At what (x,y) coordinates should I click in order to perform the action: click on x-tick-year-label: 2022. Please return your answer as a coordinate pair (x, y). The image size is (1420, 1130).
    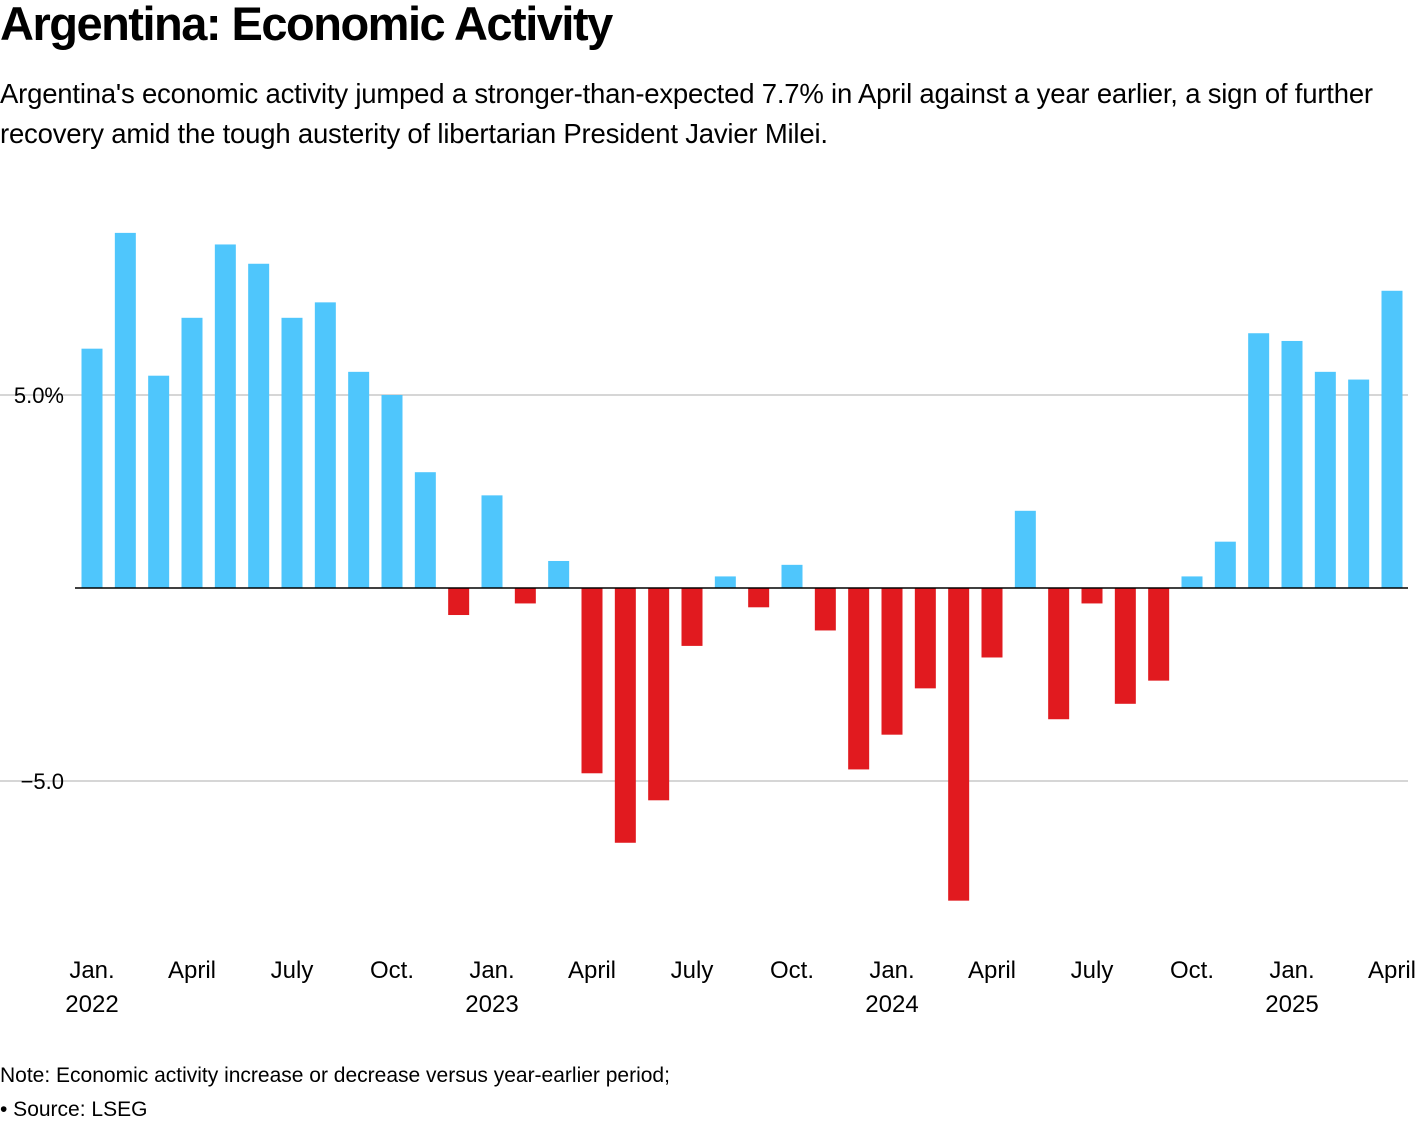
    Looking at the image, I should click on (91, 1004).